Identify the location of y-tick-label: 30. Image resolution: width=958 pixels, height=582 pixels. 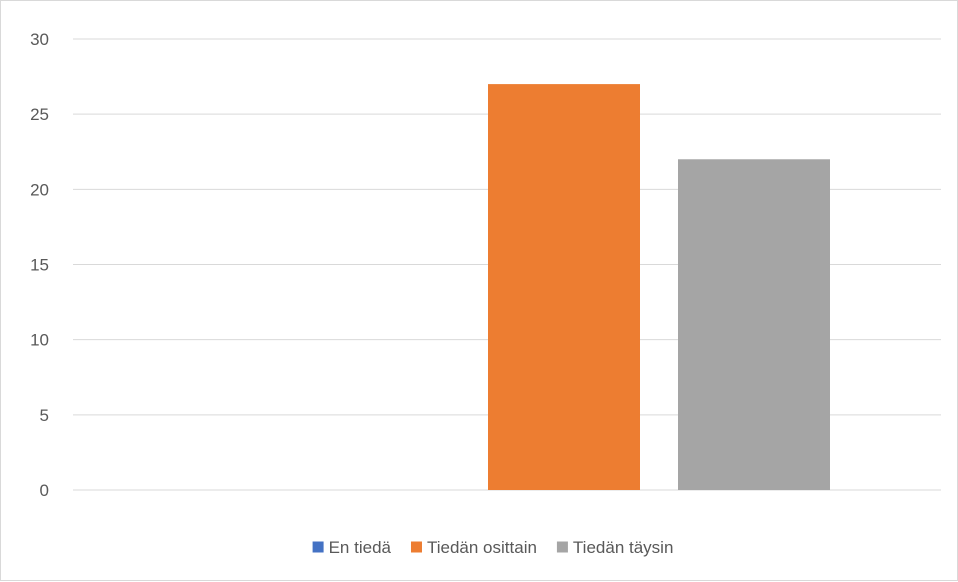
(39, 39).